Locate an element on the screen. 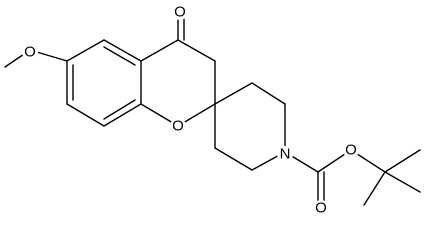 Image resolution: width=424 pixels, height=240 pixels. atom-label: N is located at coordinates (285, 154).